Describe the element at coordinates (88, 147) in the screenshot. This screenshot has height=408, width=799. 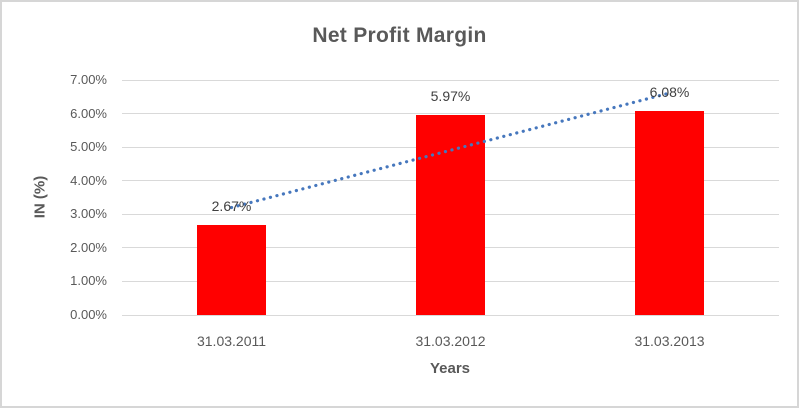
I see `y-axis-tick-label: 5.00%` at that location.